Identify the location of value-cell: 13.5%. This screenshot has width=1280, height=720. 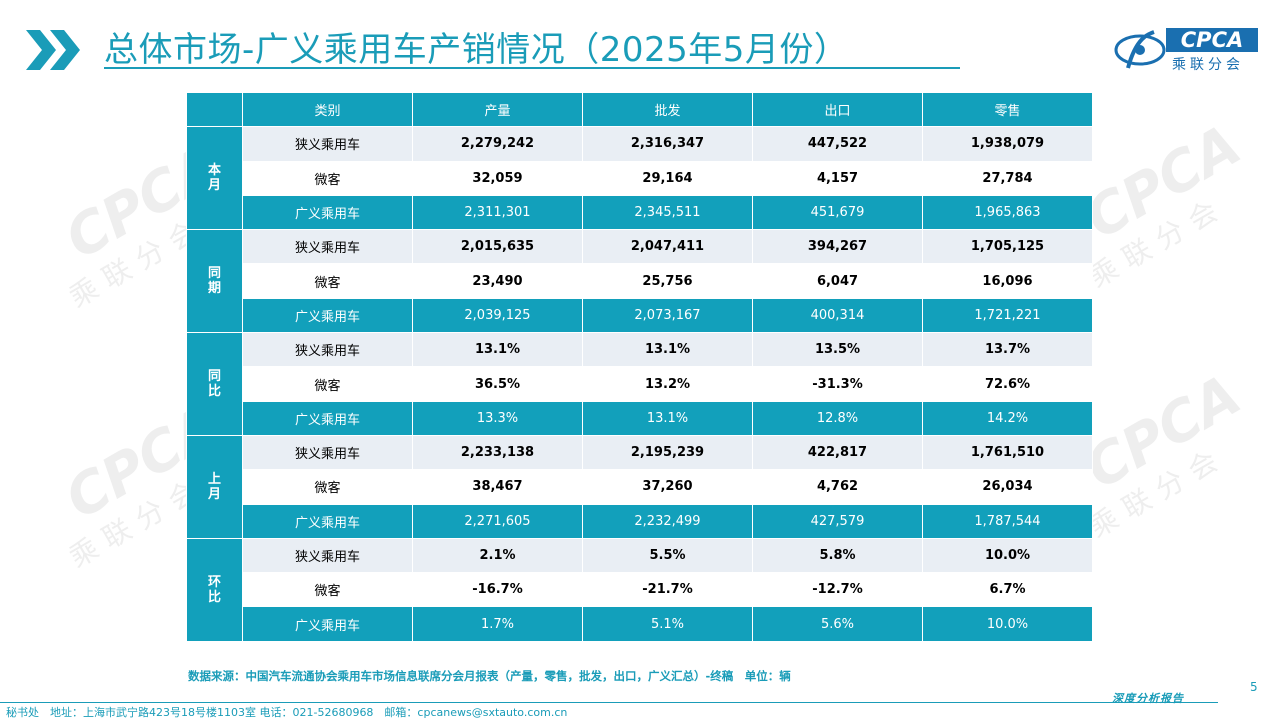
(837, 350).